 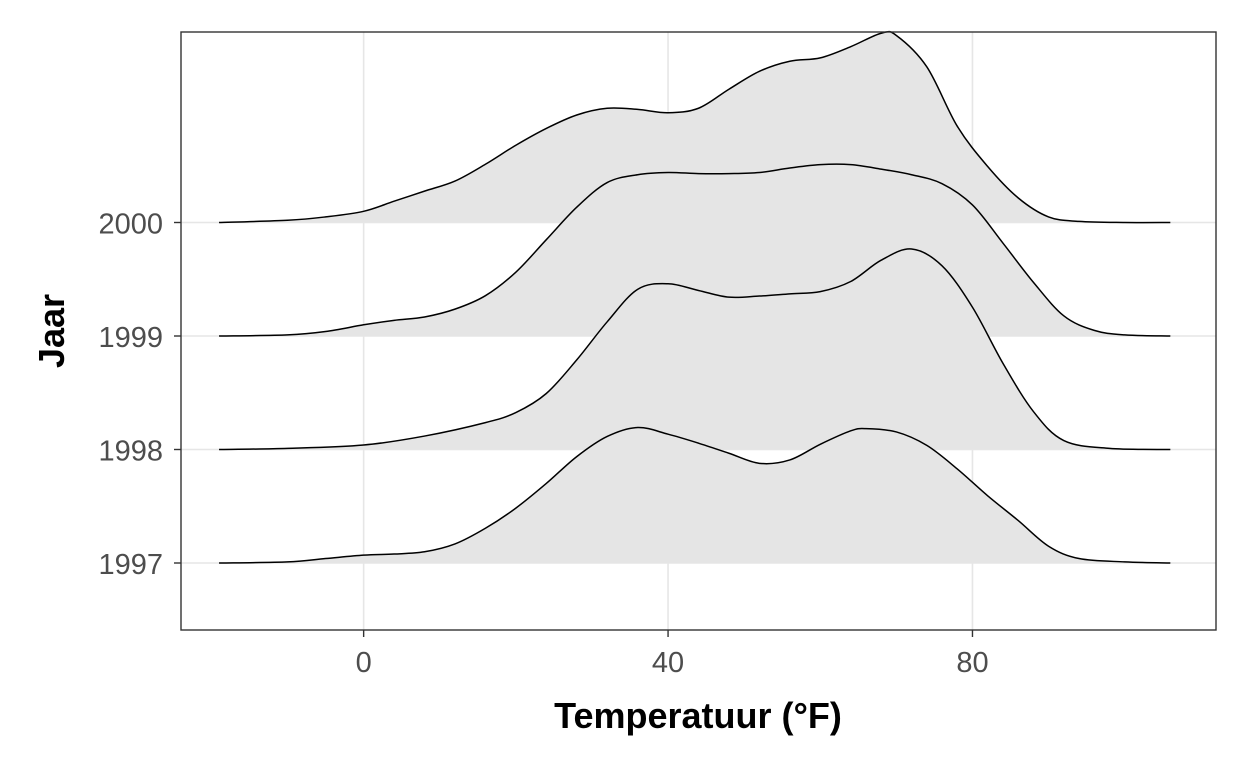 I want to click on x-axis-title: Temperatuur (°F), so click(x=698, y=715).